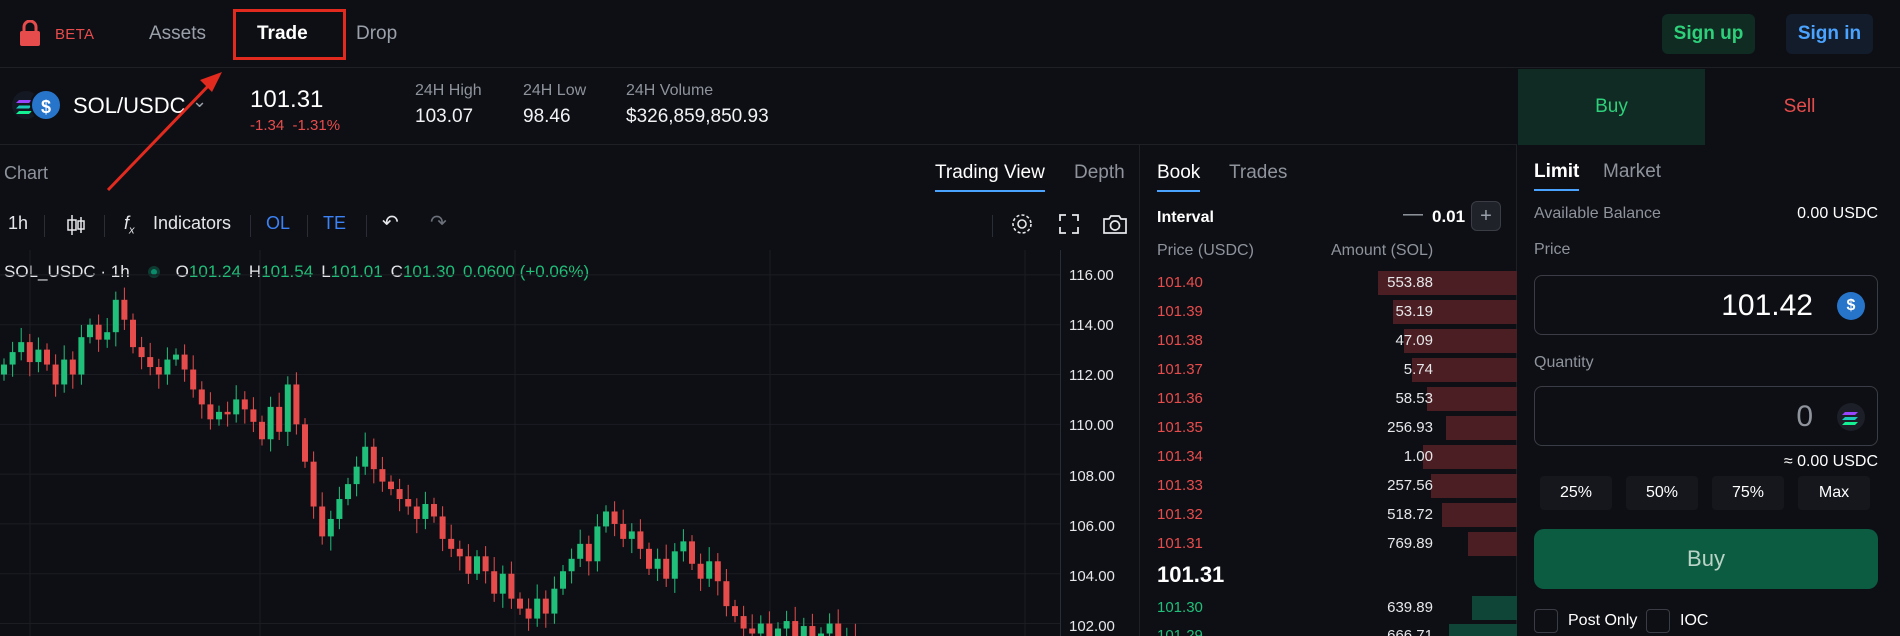  I want to click on undo-icon: ↶, so click(390, 223).